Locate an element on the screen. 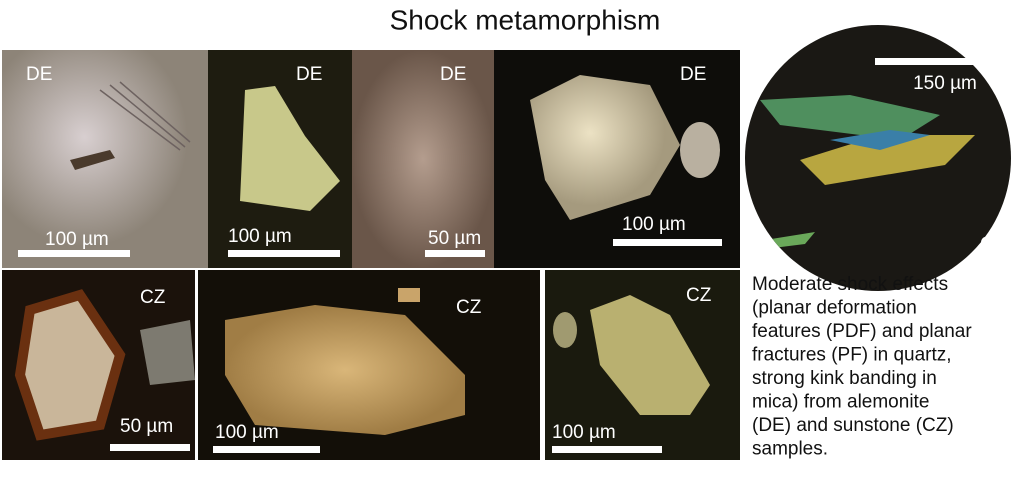  caption-line: (DE) and sunstone (CZ) is located at coordinates (853, 425).